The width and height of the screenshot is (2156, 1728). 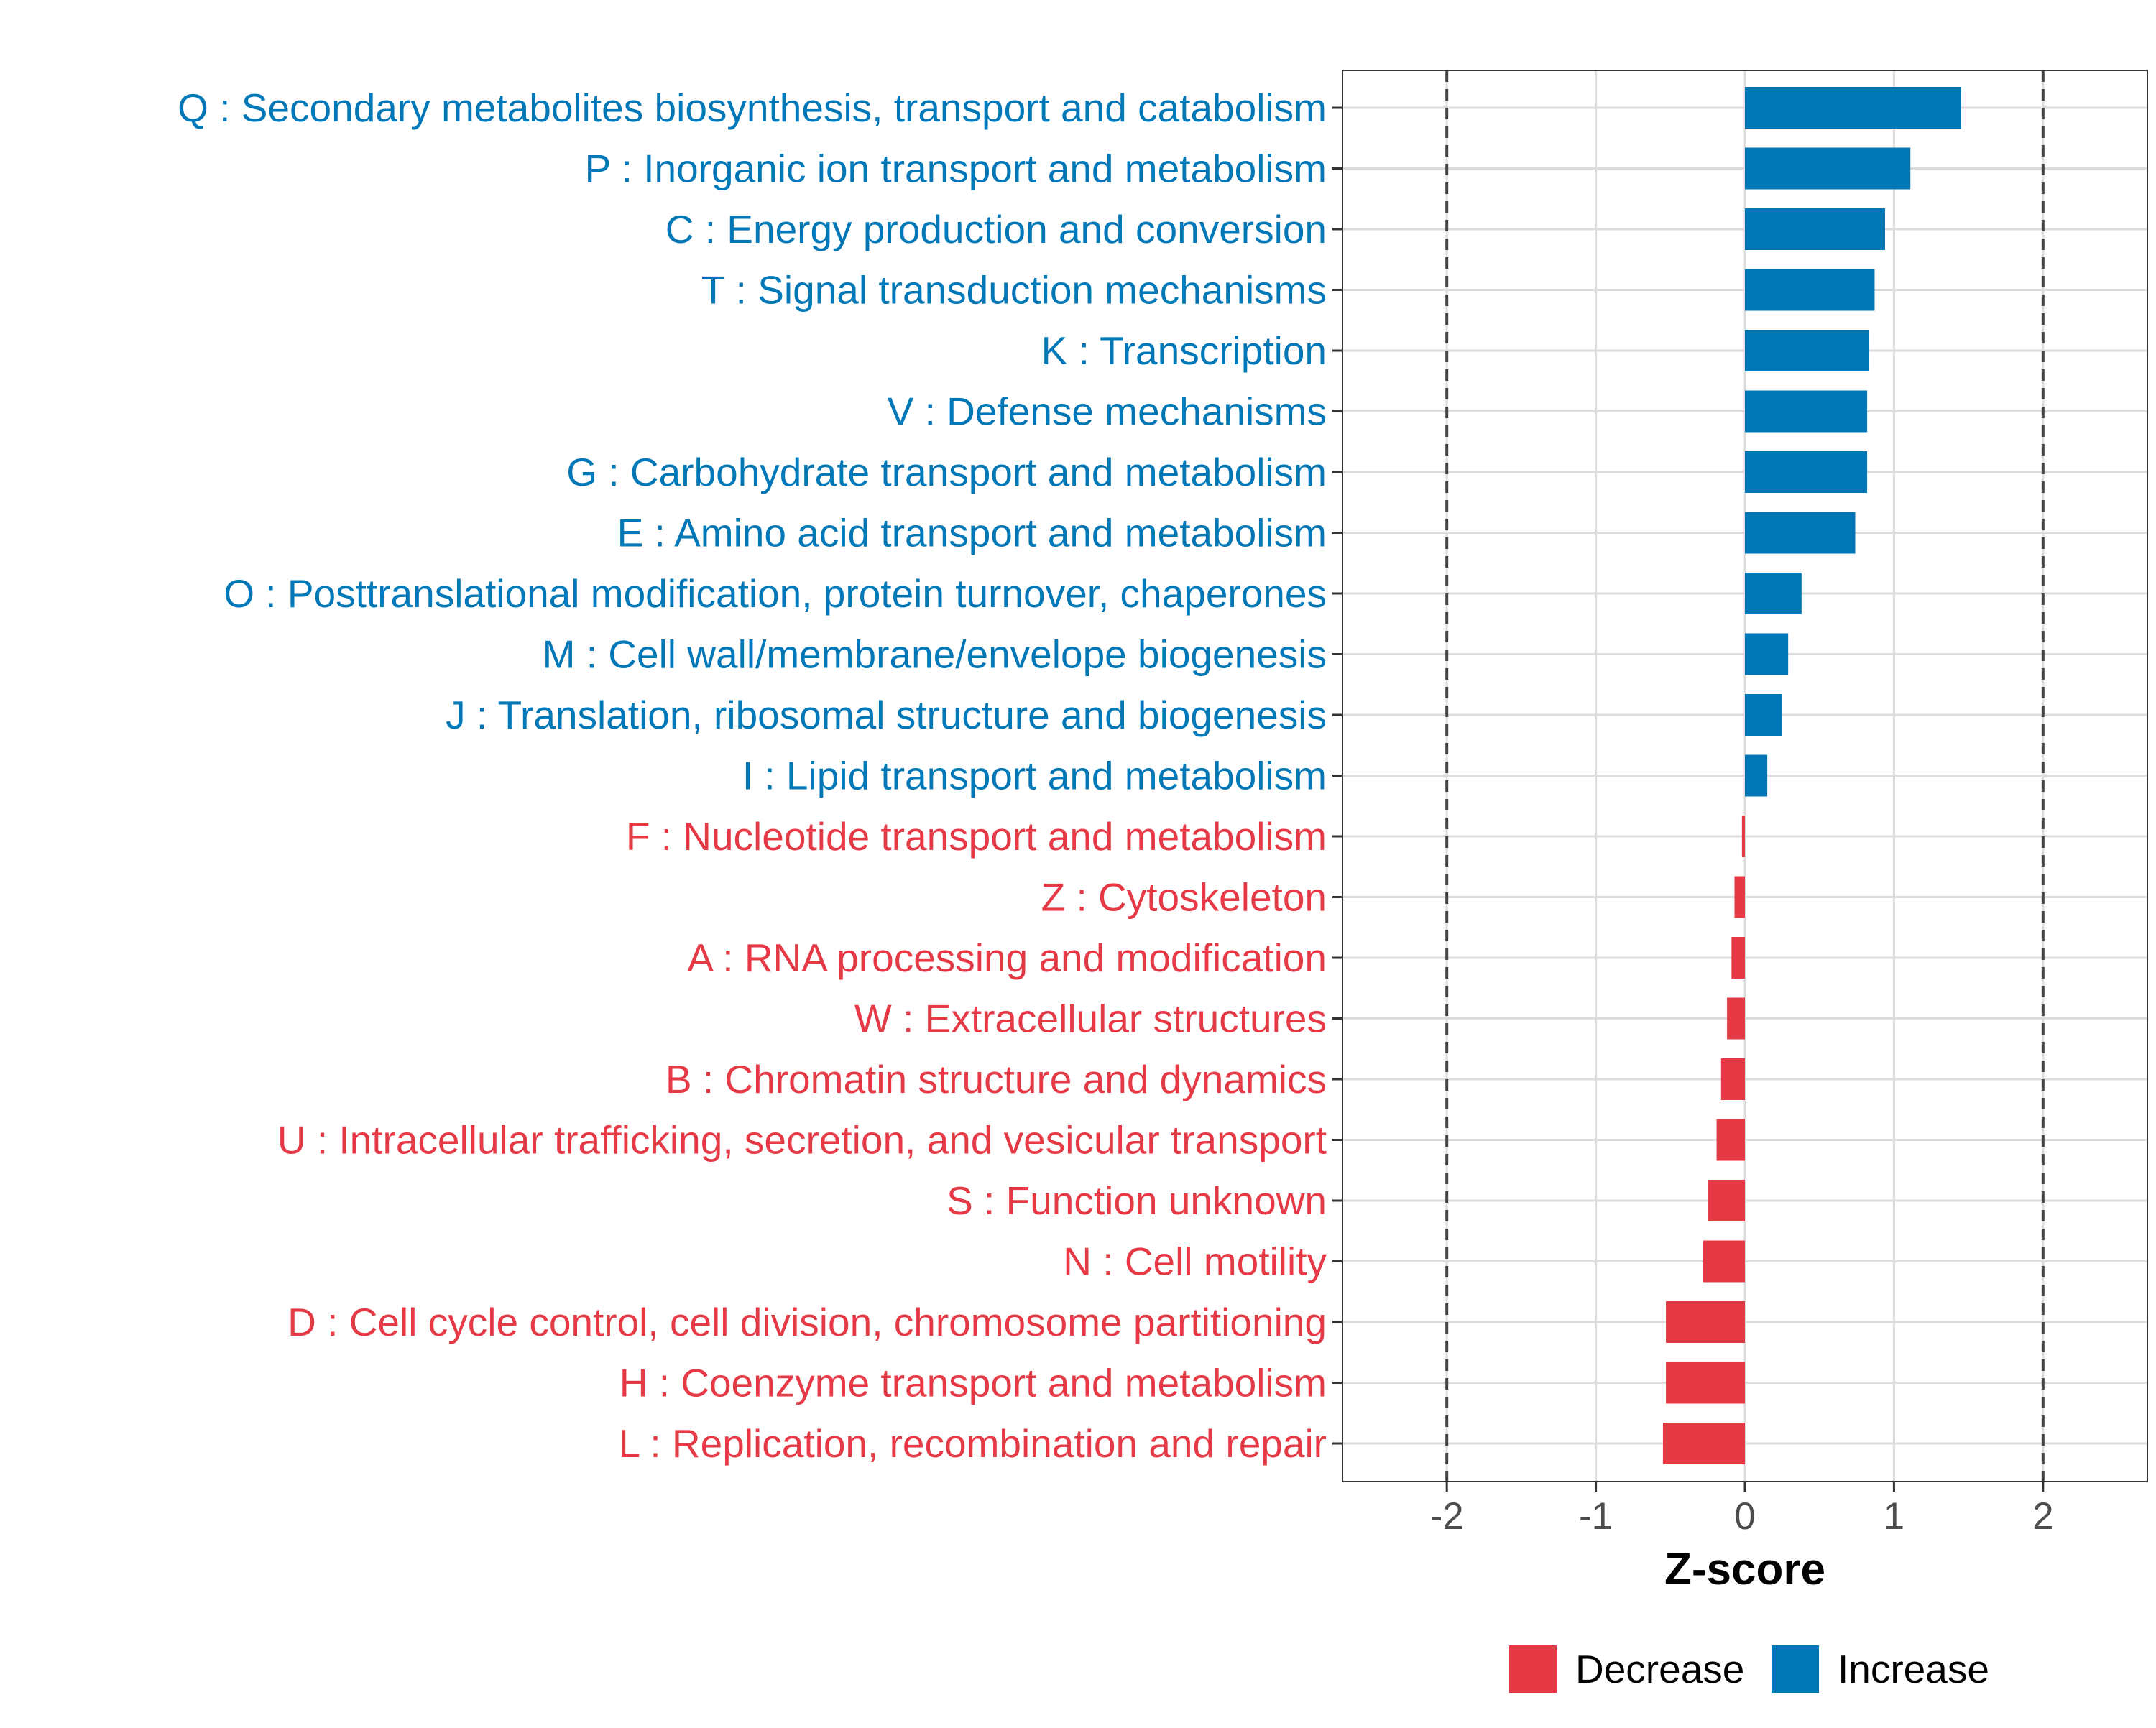 What do you see at coordinates (1596, 1517) in the screenshot?
I see `x-tick-label: -1` at bounding box center [1596, 1517].